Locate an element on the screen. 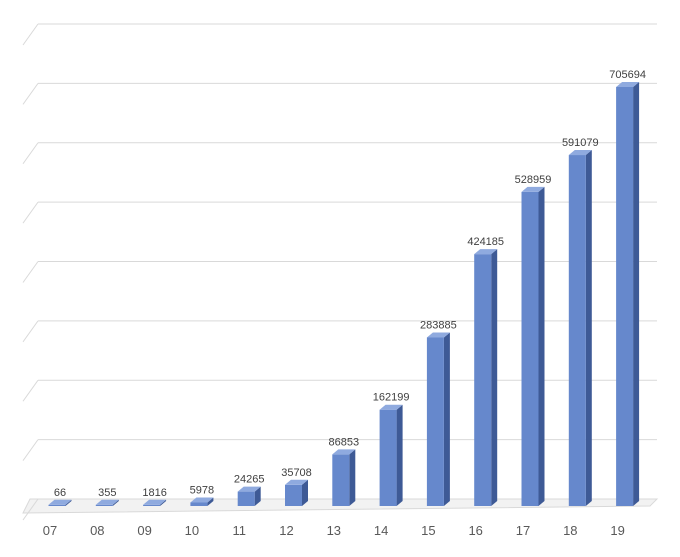  x-tick-label: 09 is located at coordinates (144, 530).